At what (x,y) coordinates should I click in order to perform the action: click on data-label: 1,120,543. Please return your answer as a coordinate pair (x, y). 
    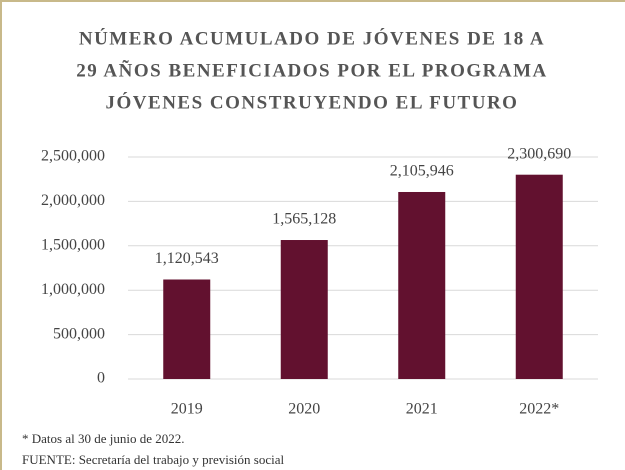
    Looking at the image, I should click on (187, 258).